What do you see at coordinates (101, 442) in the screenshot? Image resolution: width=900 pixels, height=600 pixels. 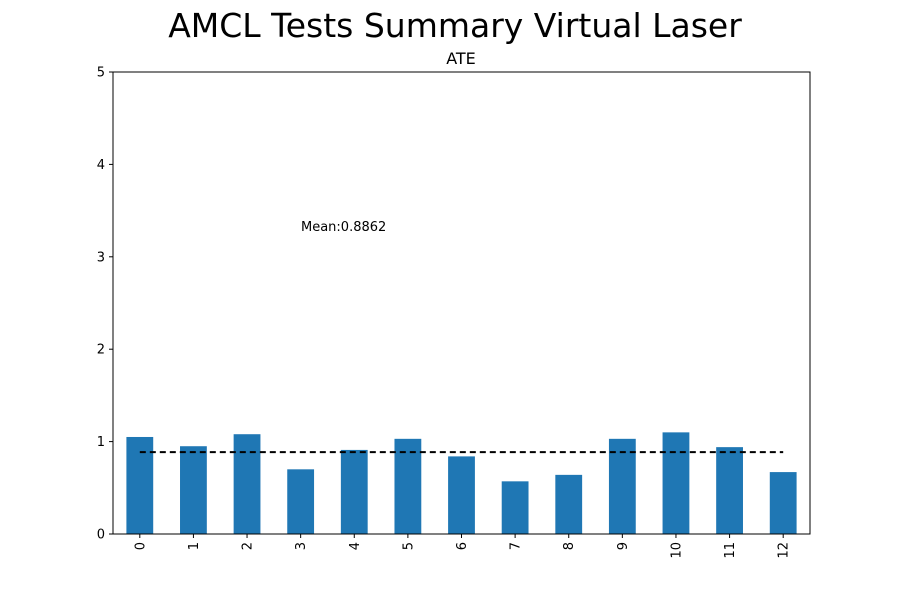 I see `y-tick-label: 1` at bounding box center [101, 442].